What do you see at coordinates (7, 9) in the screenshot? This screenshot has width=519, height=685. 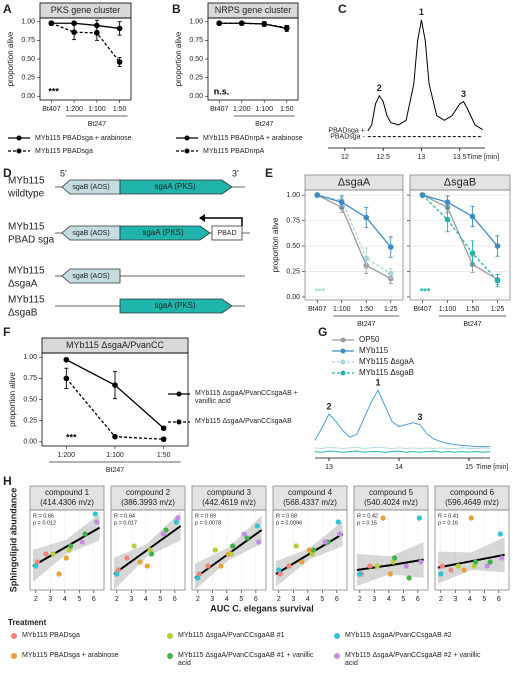 I see `panel-label: A` at bounding box center [7, 9].